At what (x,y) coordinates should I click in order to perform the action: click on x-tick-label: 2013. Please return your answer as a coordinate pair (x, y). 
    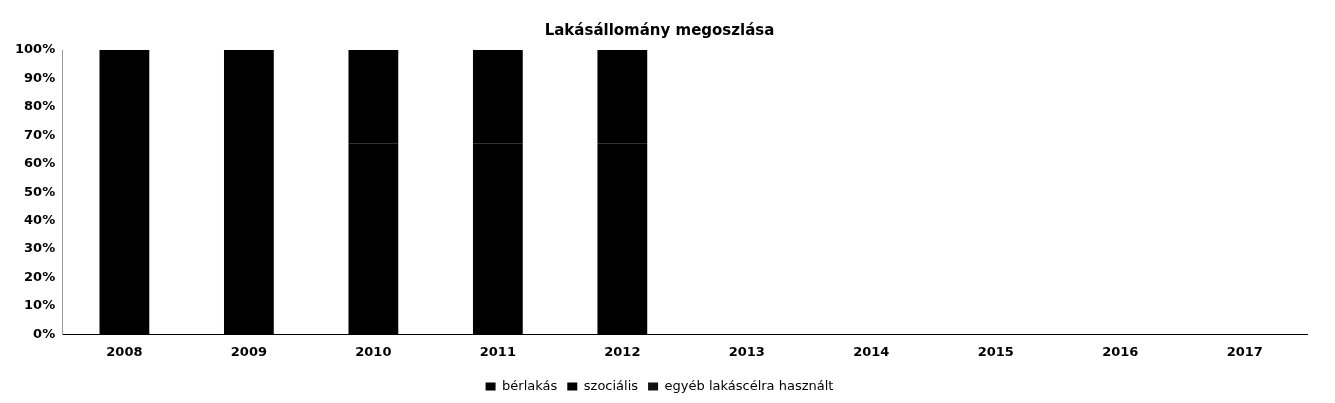
    Looking at the image, I should click on (746, 351).